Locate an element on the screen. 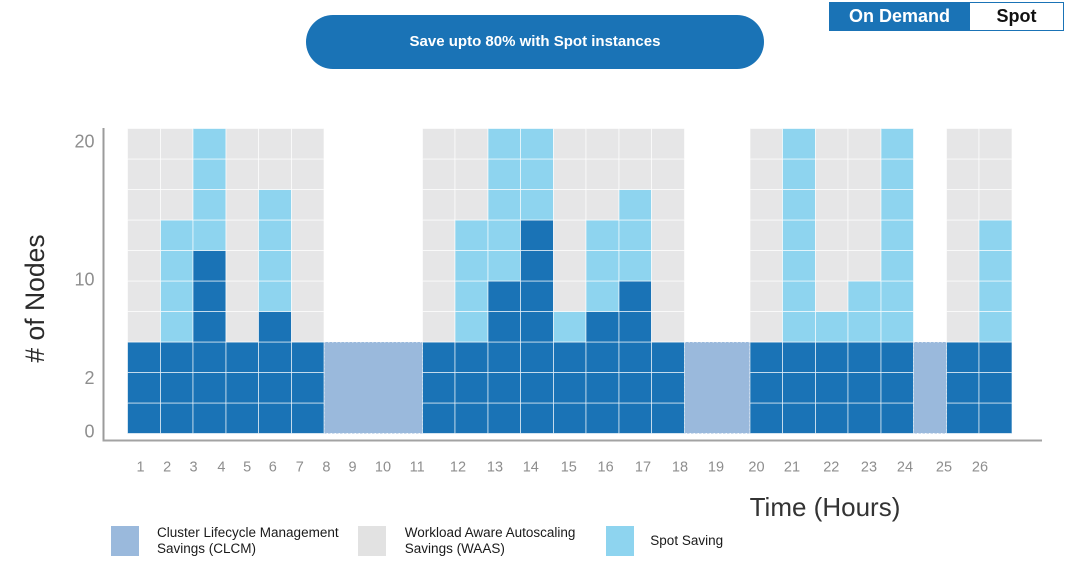 The height and width of the screenshot is (576, 1075). svg-text: 23 is located at coordinates (869, 468).